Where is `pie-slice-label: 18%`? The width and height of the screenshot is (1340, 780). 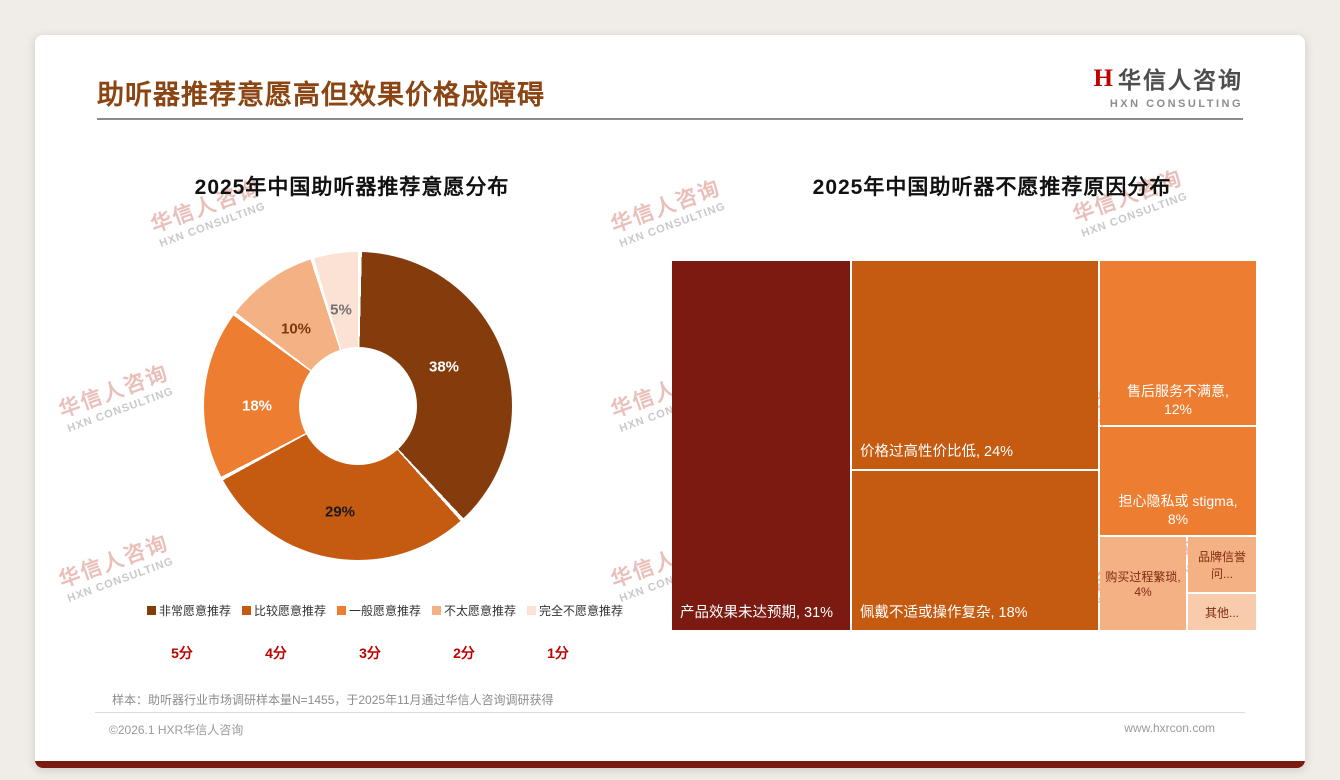
pie-slice-label: 18% is located at coordinates (257, 406).